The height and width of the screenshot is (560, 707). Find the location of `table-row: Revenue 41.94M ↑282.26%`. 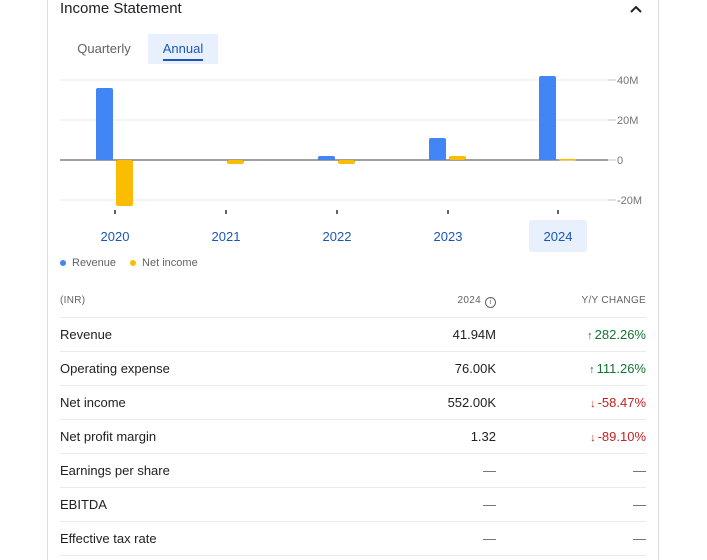

table-row: Revenue 41.94M ↑282.26% is located at coordinates (353, 335).